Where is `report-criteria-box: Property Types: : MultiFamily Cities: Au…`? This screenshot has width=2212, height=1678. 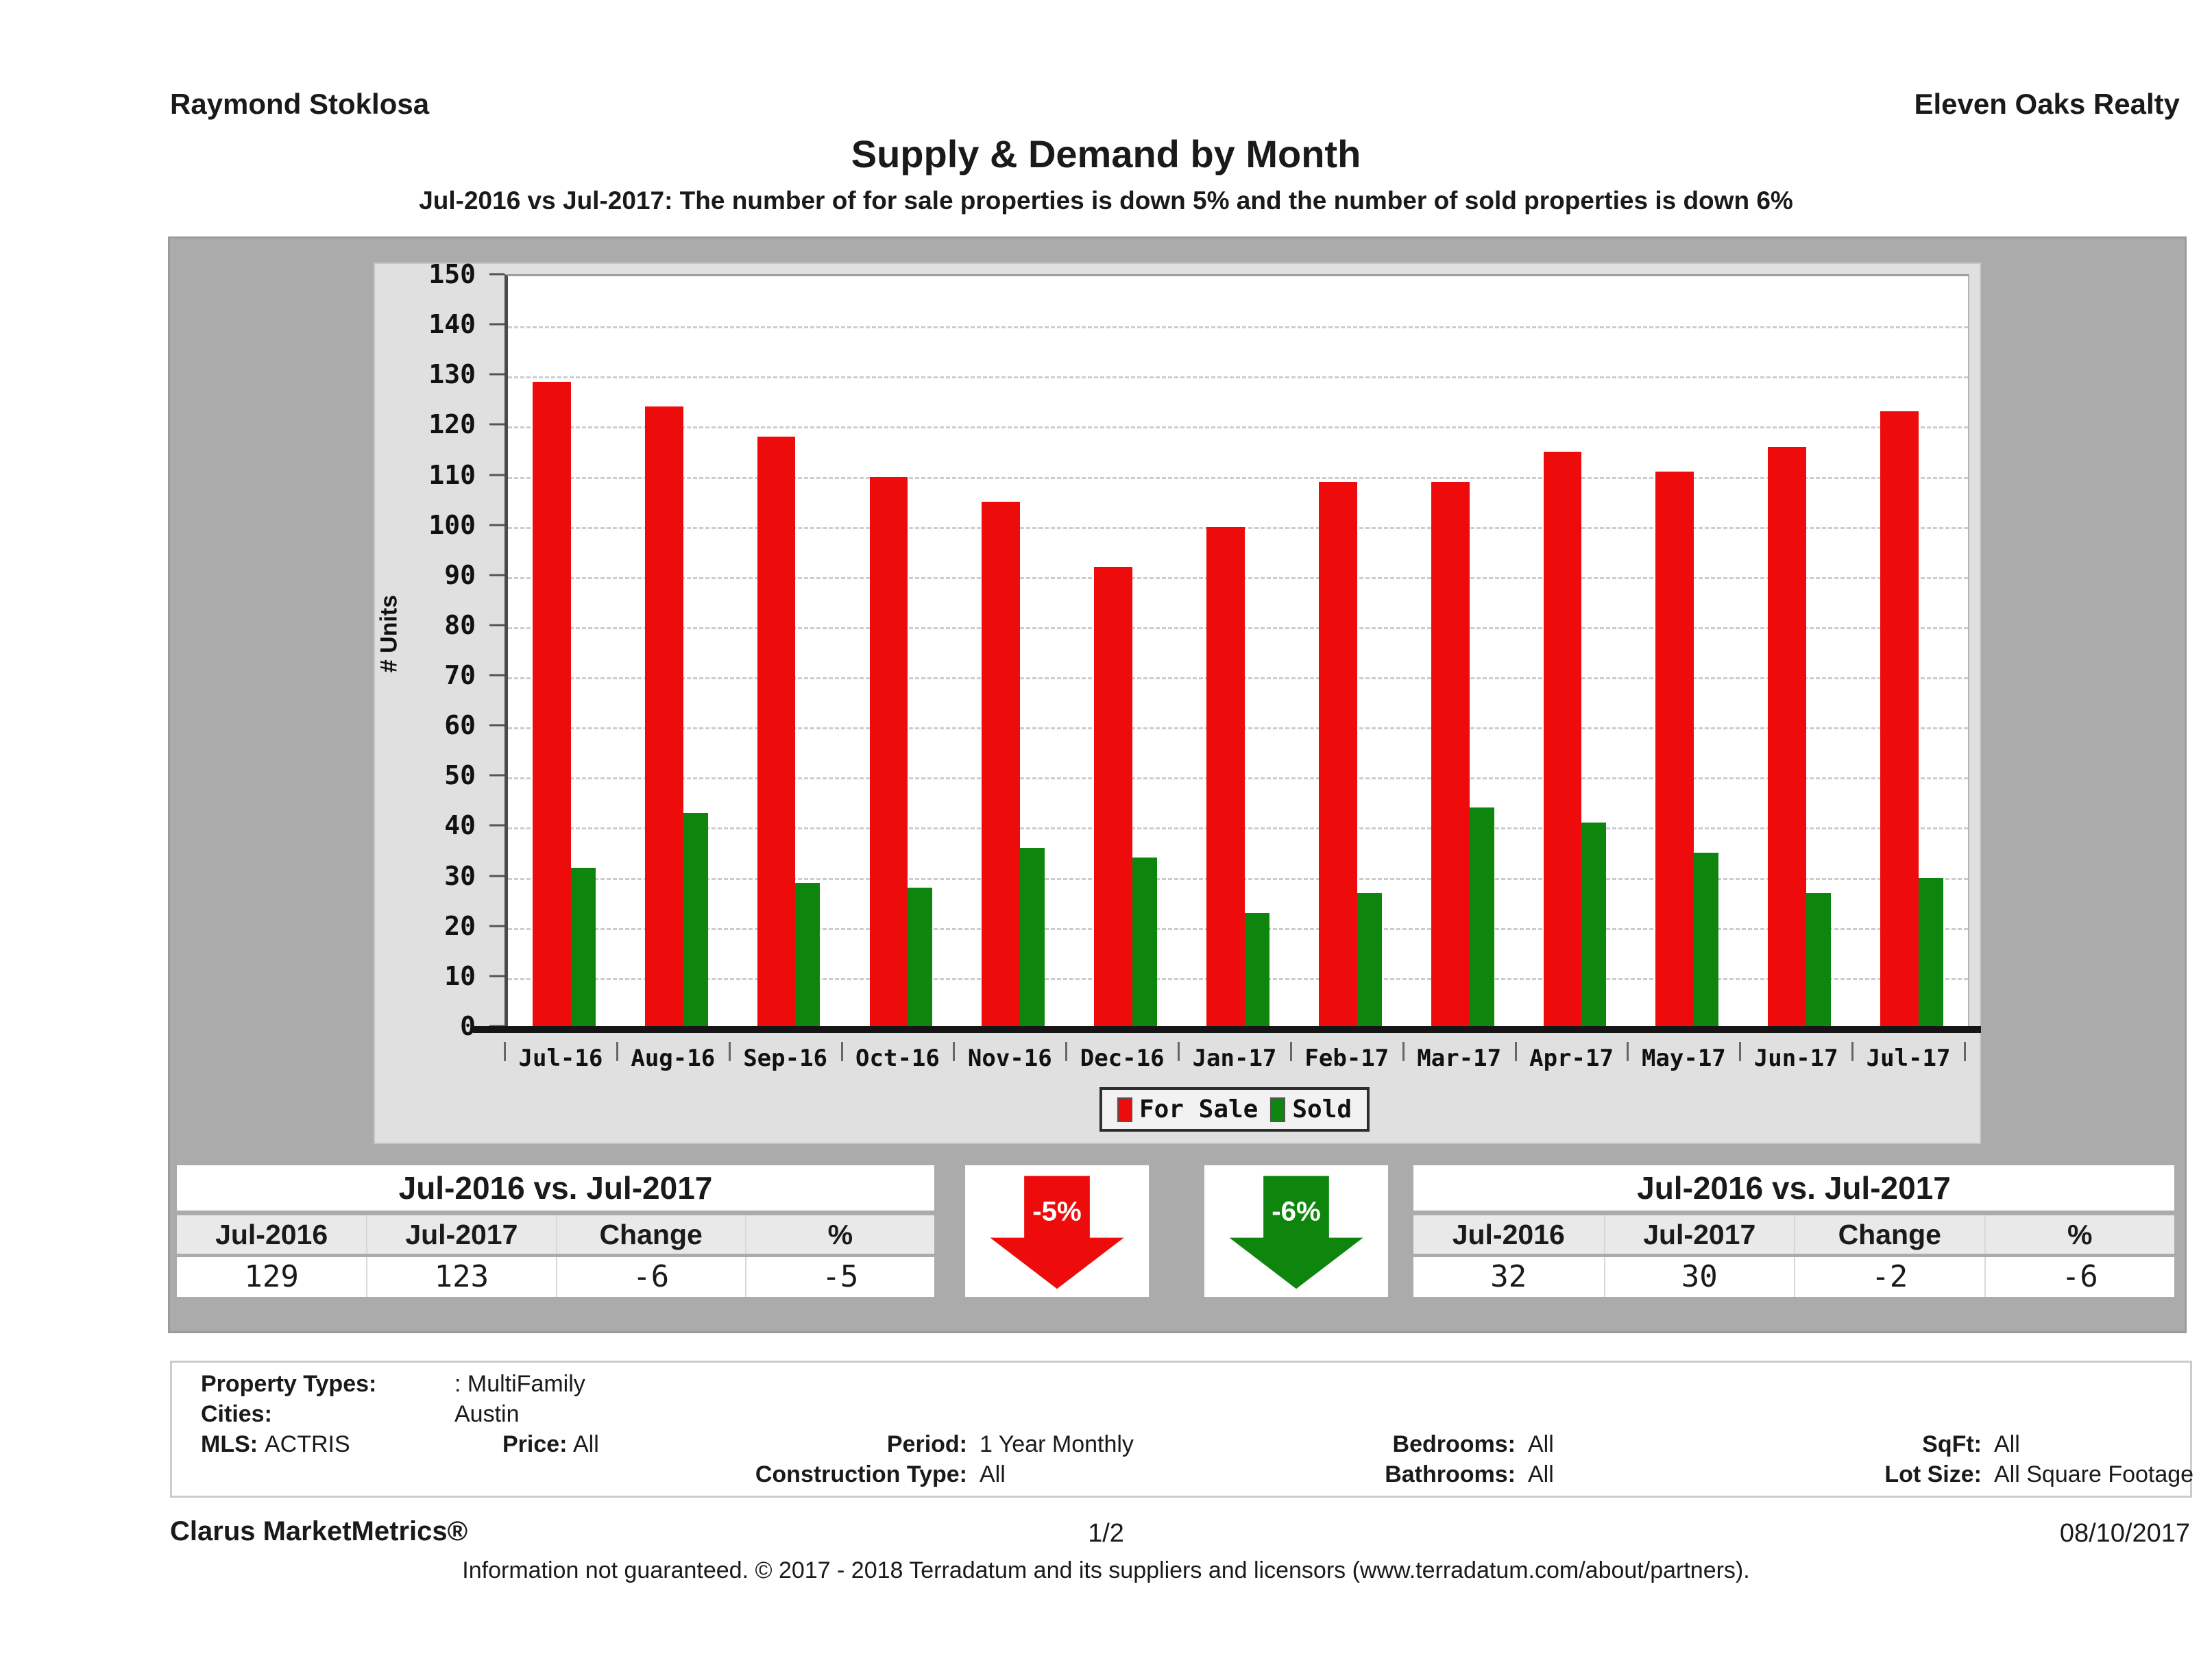
report-criteria-box: Property Types: : MultiFamily Cities: Au… is located at coordinates (1181, 1429).